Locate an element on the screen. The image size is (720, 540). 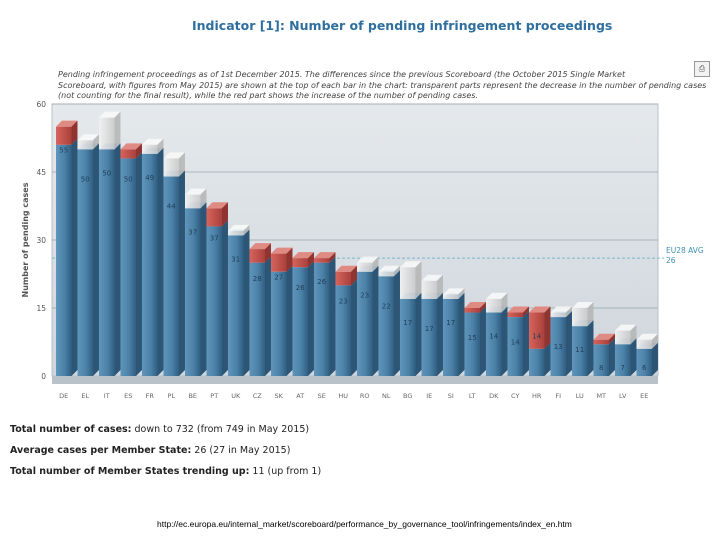
value-label: 28 is located at coordinates (257, 279).